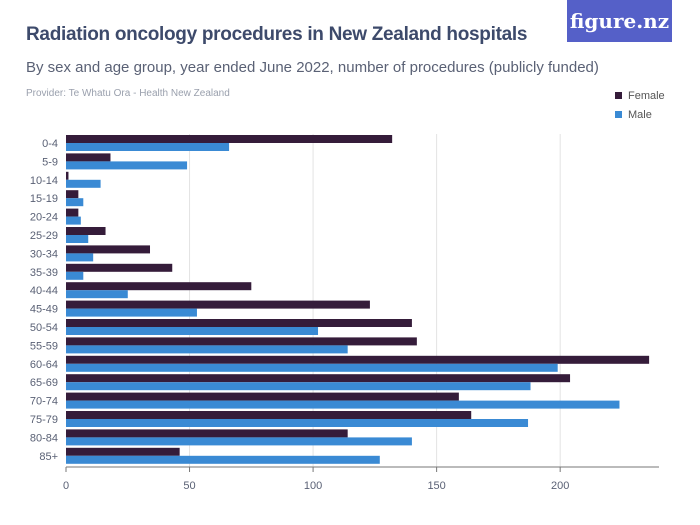  What do you see at coordinates (618, 114) in the screenshot?
I see `legend-swatch-male` at bounding box center [618, 114].